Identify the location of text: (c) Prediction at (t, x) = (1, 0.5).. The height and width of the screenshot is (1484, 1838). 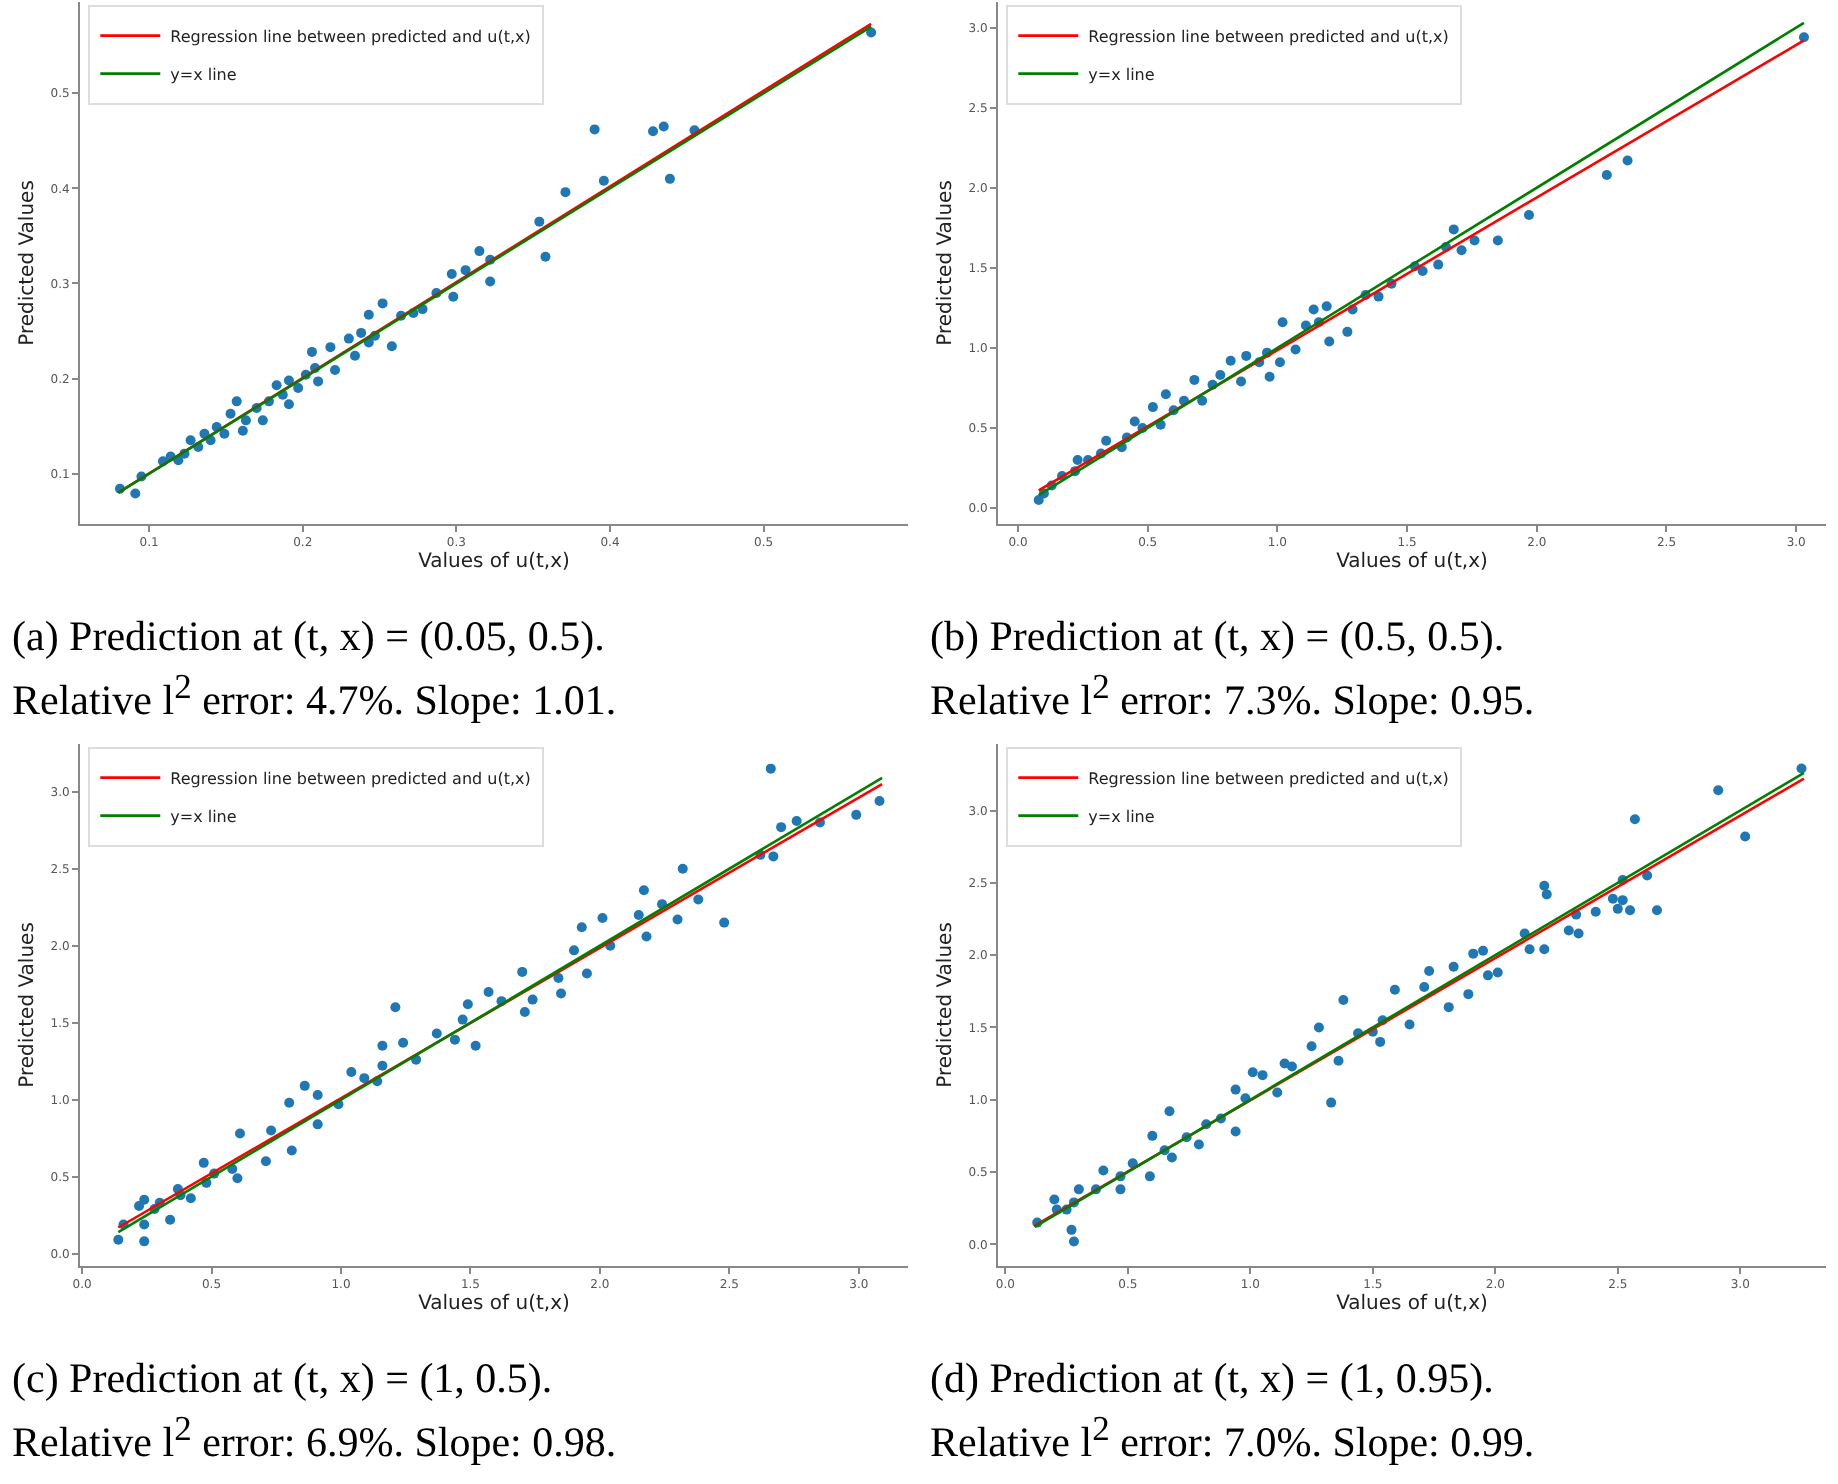
(283, 1379).